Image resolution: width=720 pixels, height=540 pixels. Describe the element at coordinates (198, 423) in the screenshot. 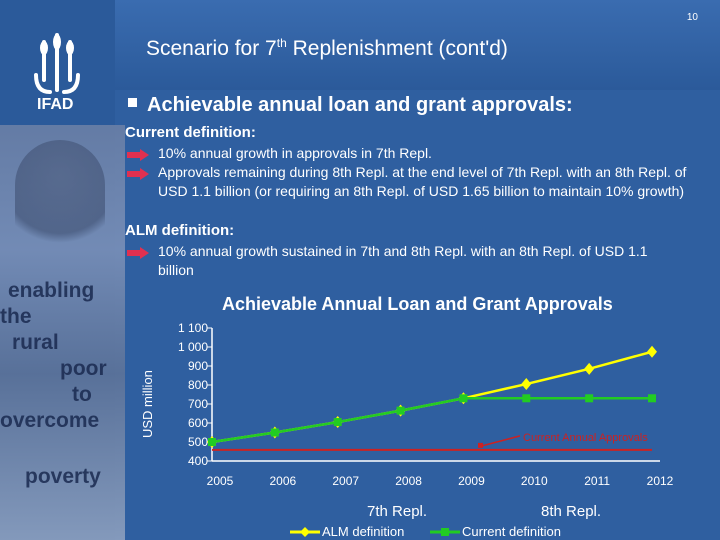

I see `y-tick-label: 600` at that location.